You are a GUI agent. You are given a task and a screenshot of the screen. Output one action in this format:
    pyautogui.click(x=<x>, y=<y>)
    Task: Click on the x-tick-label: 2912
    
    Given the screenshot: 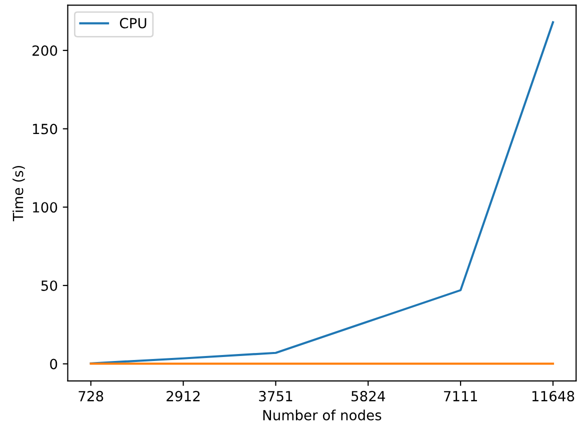 What is the action you would take?
    pyautogui.click(x=183, y=396)
    